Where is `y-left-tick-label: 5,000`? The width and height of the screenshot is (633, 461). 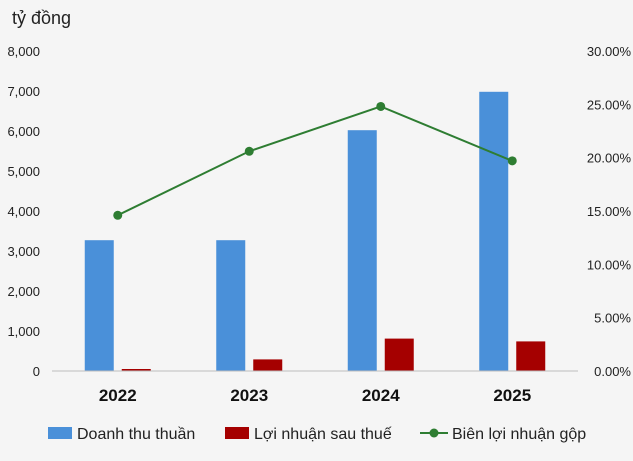
y-left-tick-label: 5,000 is located at coordinates (23, 171).